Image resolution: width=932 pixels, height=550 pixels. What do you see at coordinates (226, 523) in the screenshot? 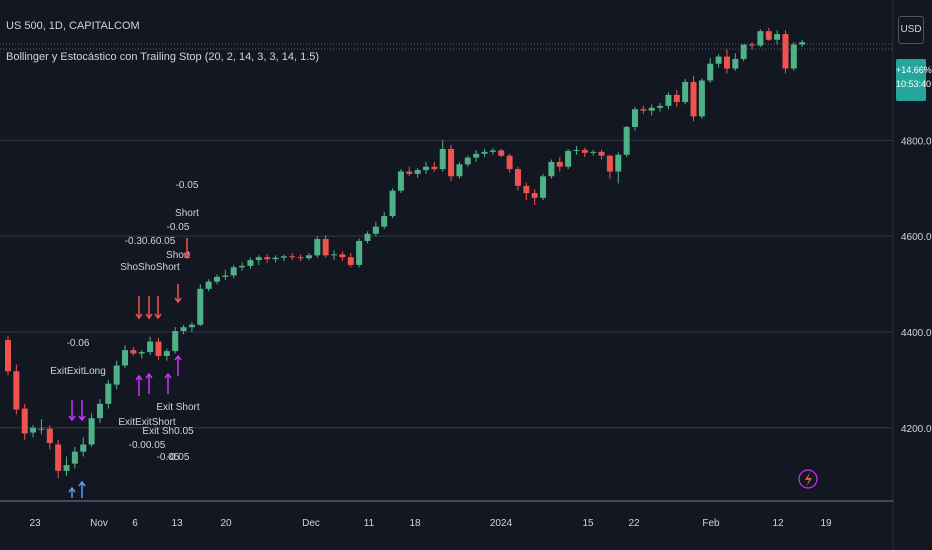
I see `x-tick-label: 20` at bounding box center [226, 523].